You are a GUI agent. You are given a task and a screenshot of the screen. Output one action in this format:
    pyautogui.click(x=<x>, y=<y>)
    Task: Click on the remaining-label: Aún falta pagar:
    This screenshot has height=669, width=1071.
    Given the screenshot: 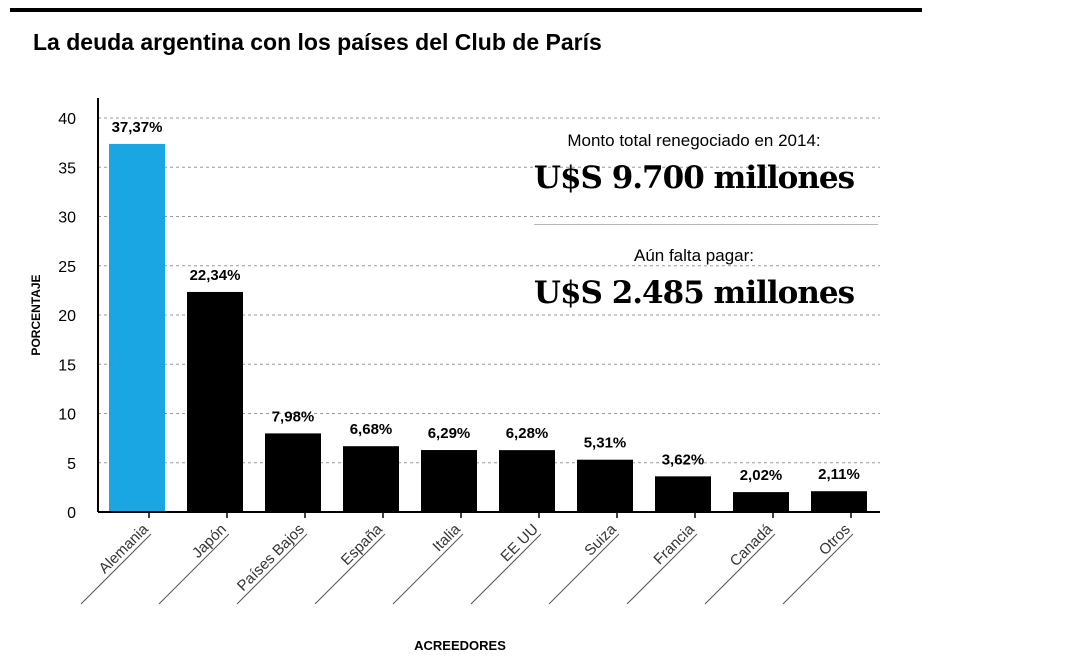 What is the action you would take?
    pyautogui.click(x=694, y=255)
    